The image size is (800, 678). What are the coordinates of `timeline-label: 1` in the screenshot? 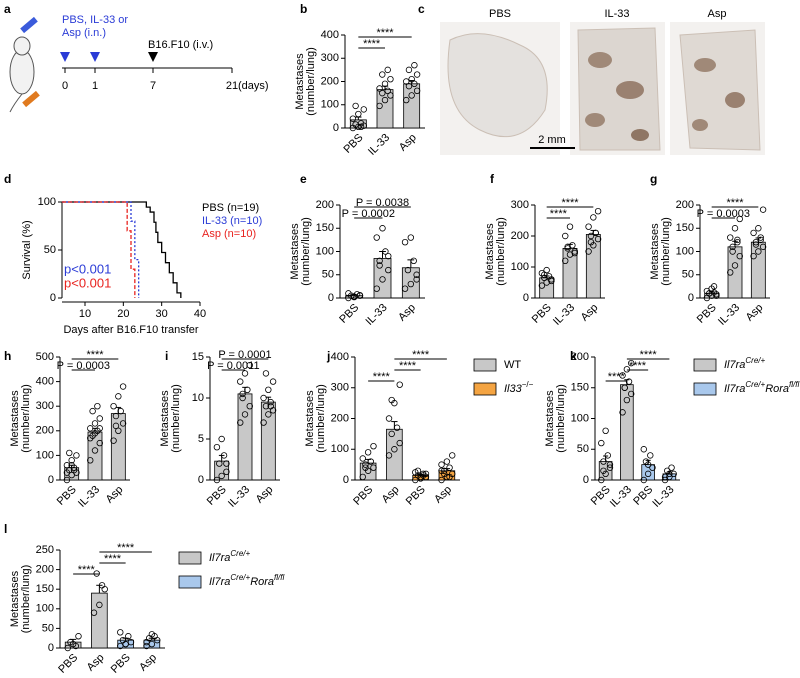 It's located at (95, 86).